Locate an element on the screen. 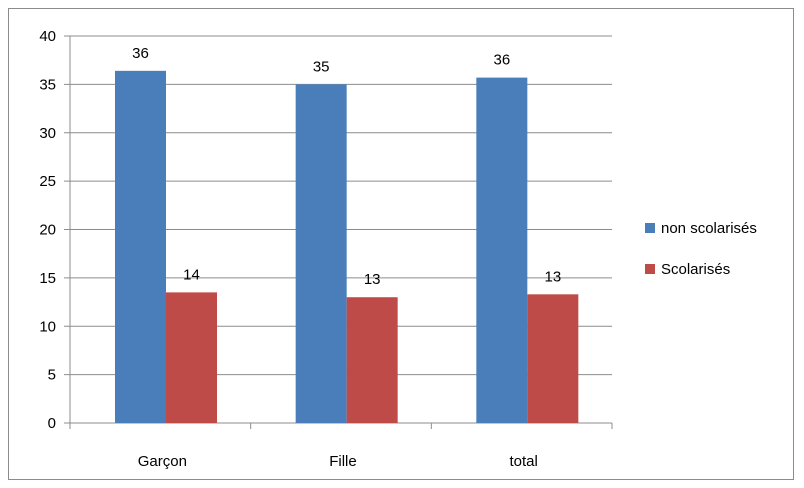 This screenshot has width=804, height=488. legend-label: non scolarisés is located at coordinates (709, 228).